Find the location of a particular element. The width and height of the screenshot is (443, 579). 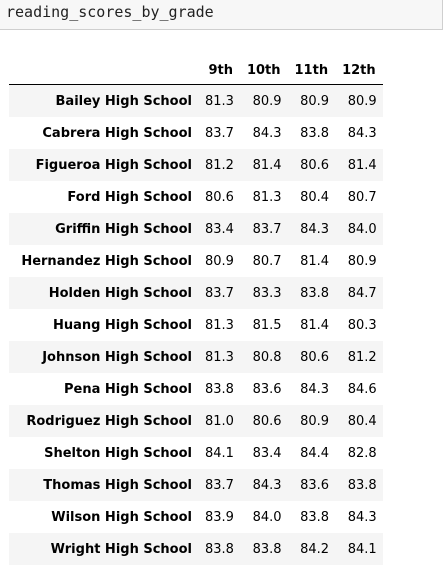

table-row: Ford High School 80.6 81.3 80.4 80.7 is located at coordinates (196, 197).